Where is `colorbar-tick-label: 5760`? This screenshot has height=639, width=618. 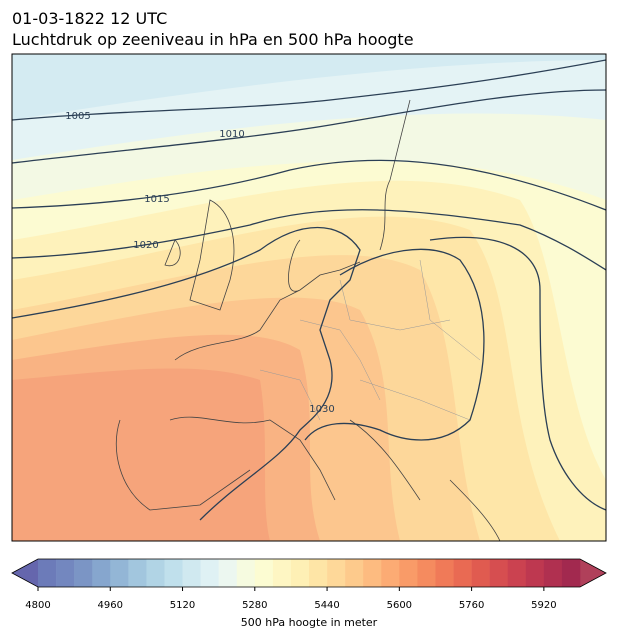
colorbar-tick-label: 5760 is located at coordinates (471, 605).